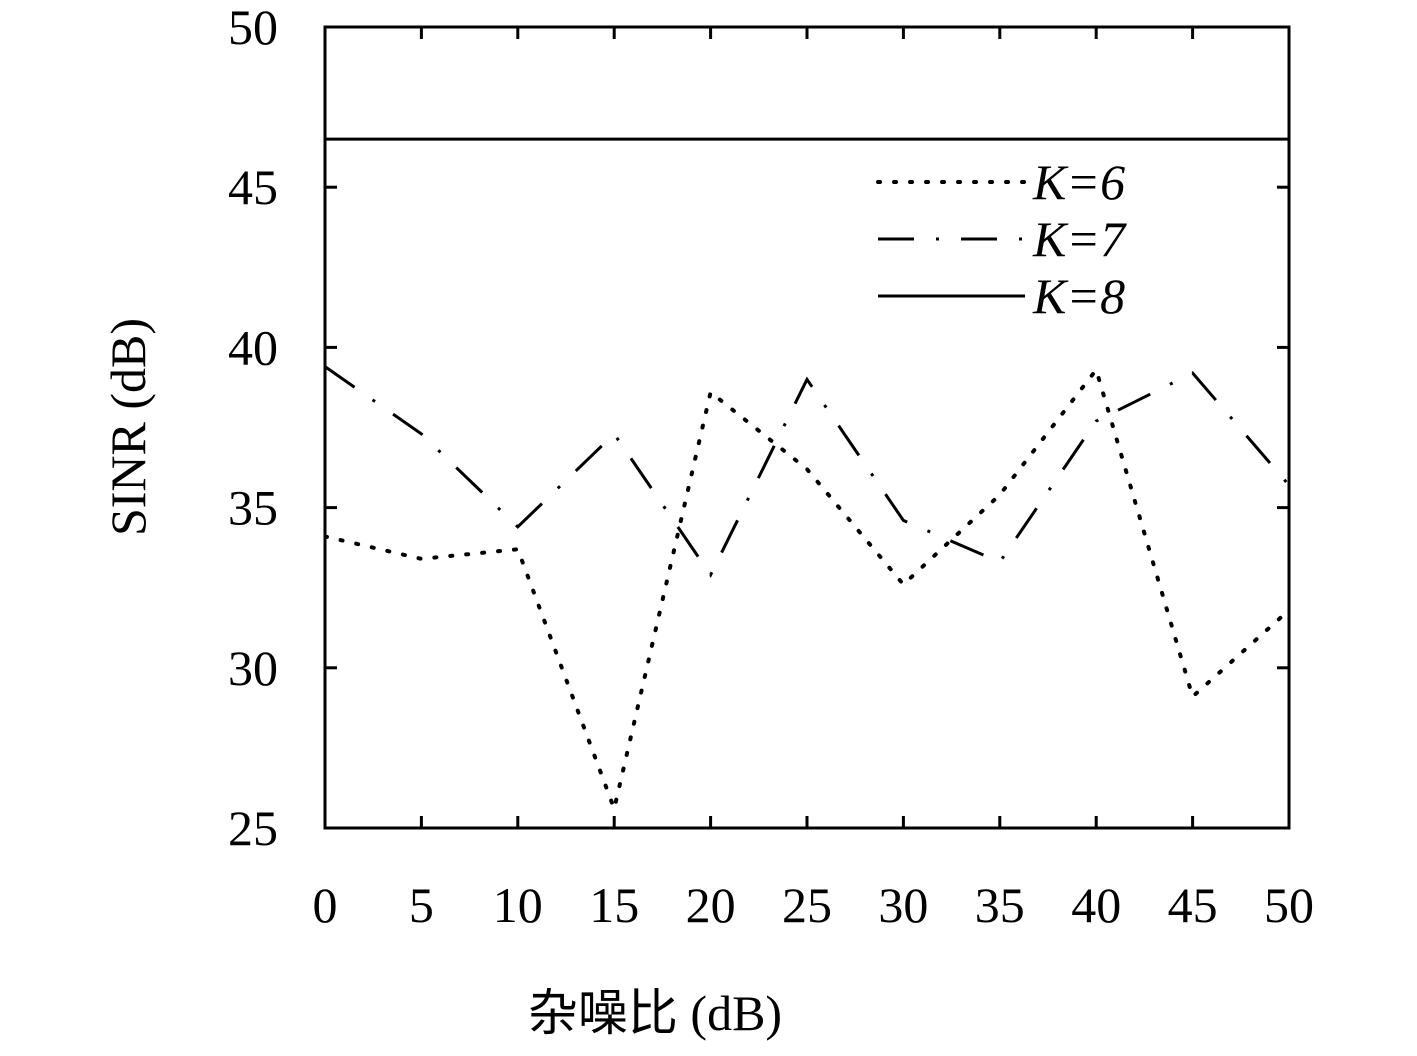 This screenshot has height=1056, width=1417. I want to click on series-line, so click(807, 471).